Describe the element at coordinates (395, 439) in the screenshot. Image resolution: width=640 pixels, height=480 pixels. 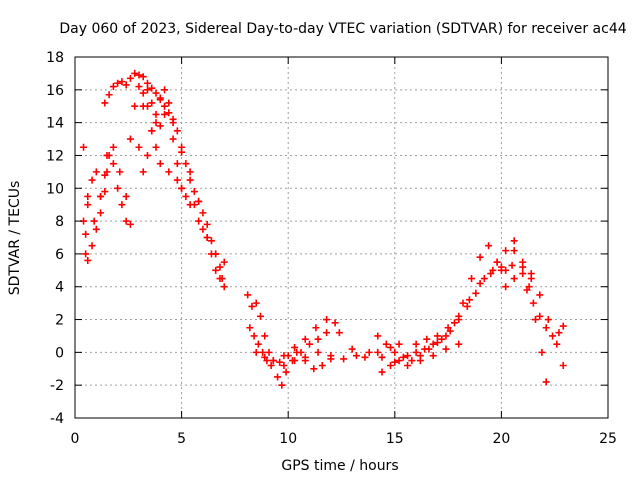
I see `x-tick-label: 15` at that location.